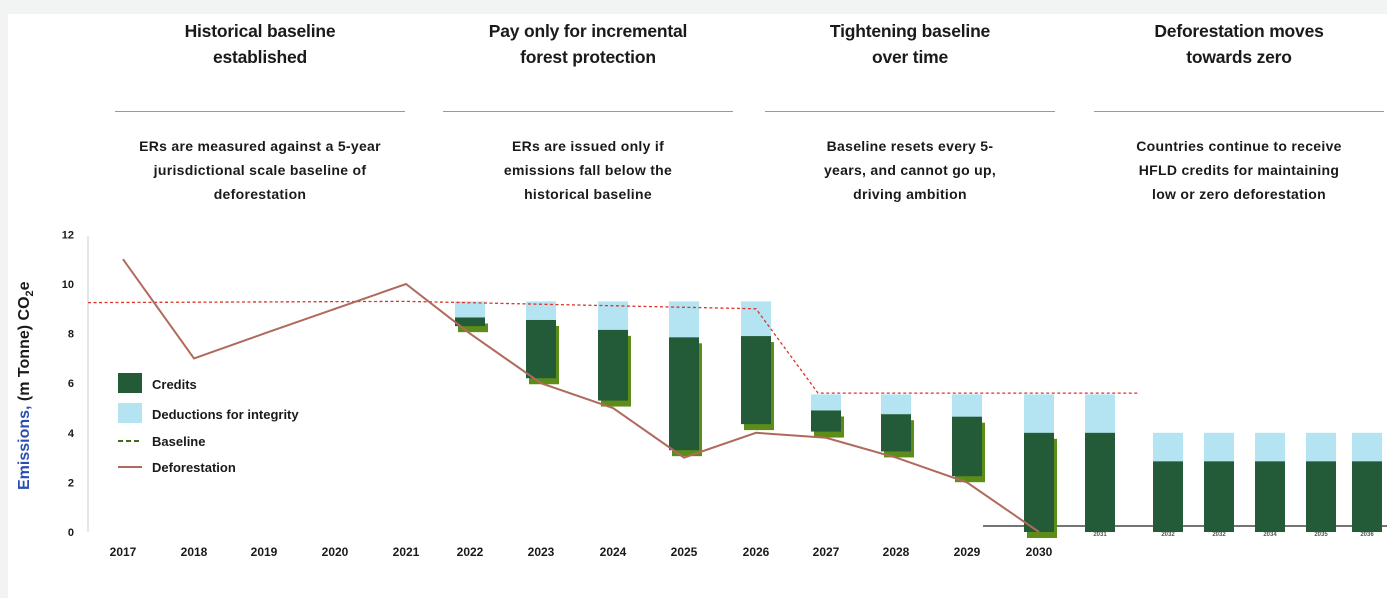 This screenshot has height=598, width=1387. I want to click on y-tick-label: 4, so click(71, 434).